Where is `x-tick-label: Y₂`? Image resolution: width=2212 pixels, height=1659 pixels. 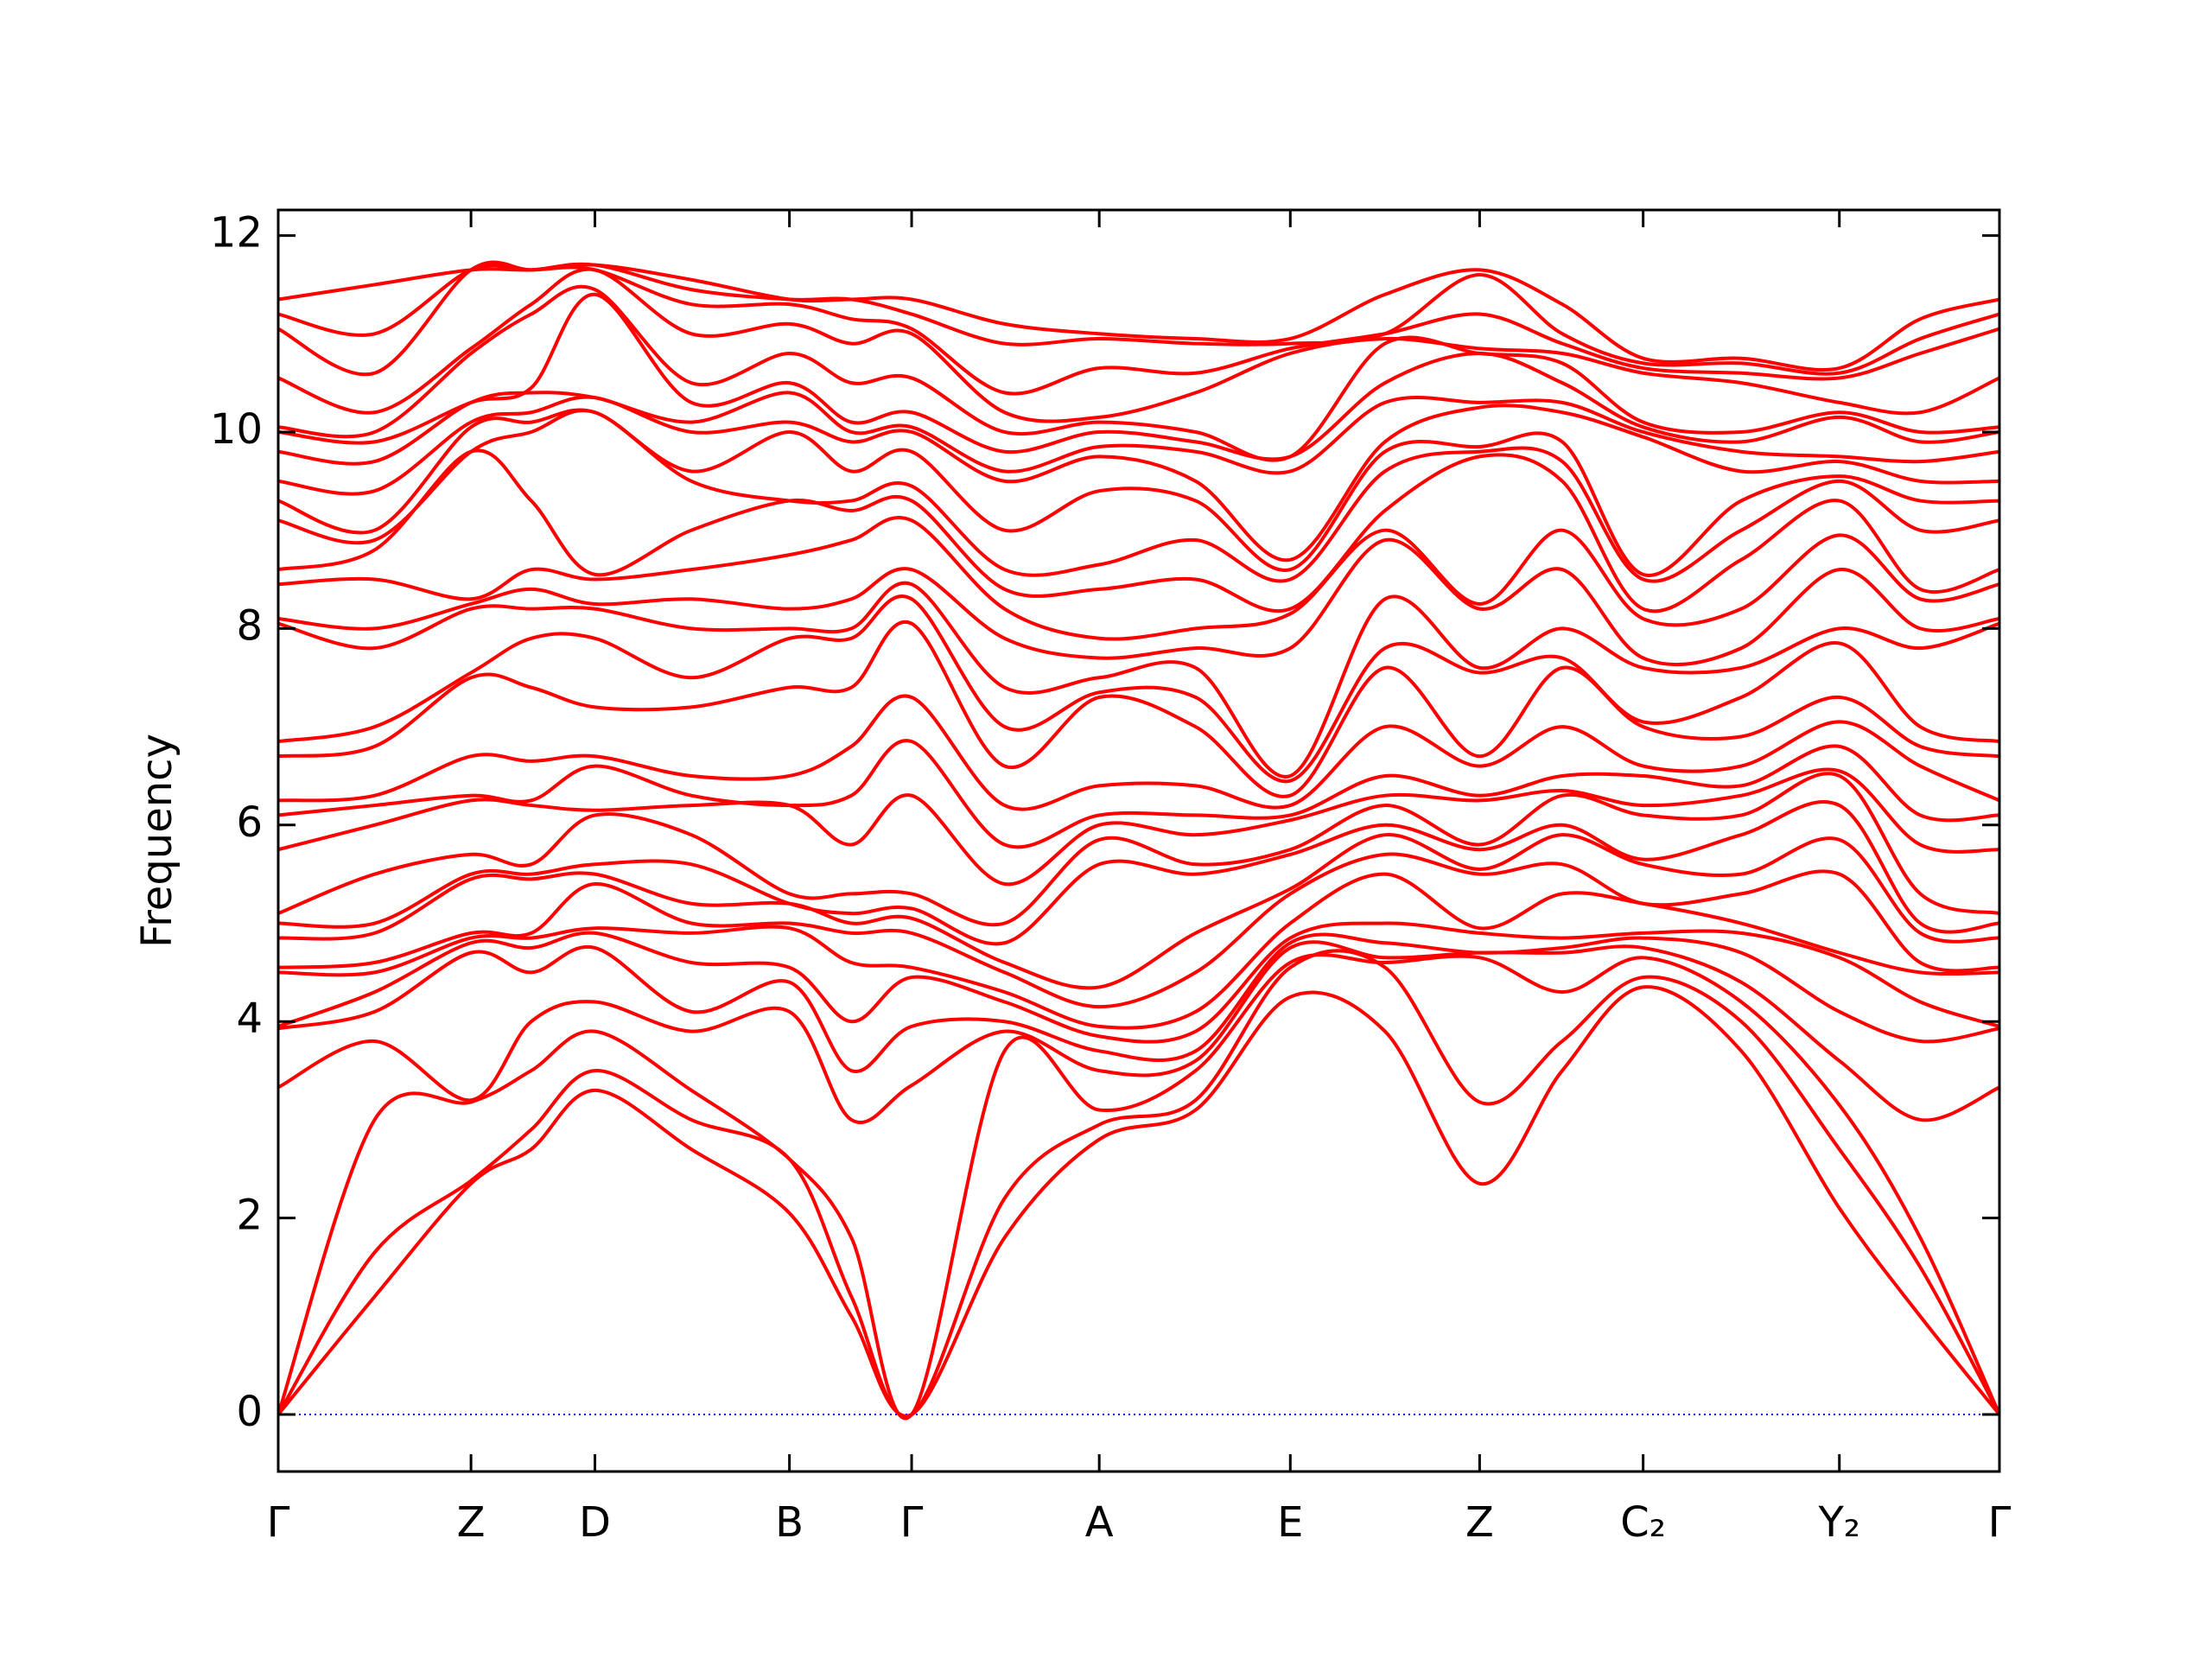
x-tick-label: Y₂ is located at coordinates (1838, 1522).